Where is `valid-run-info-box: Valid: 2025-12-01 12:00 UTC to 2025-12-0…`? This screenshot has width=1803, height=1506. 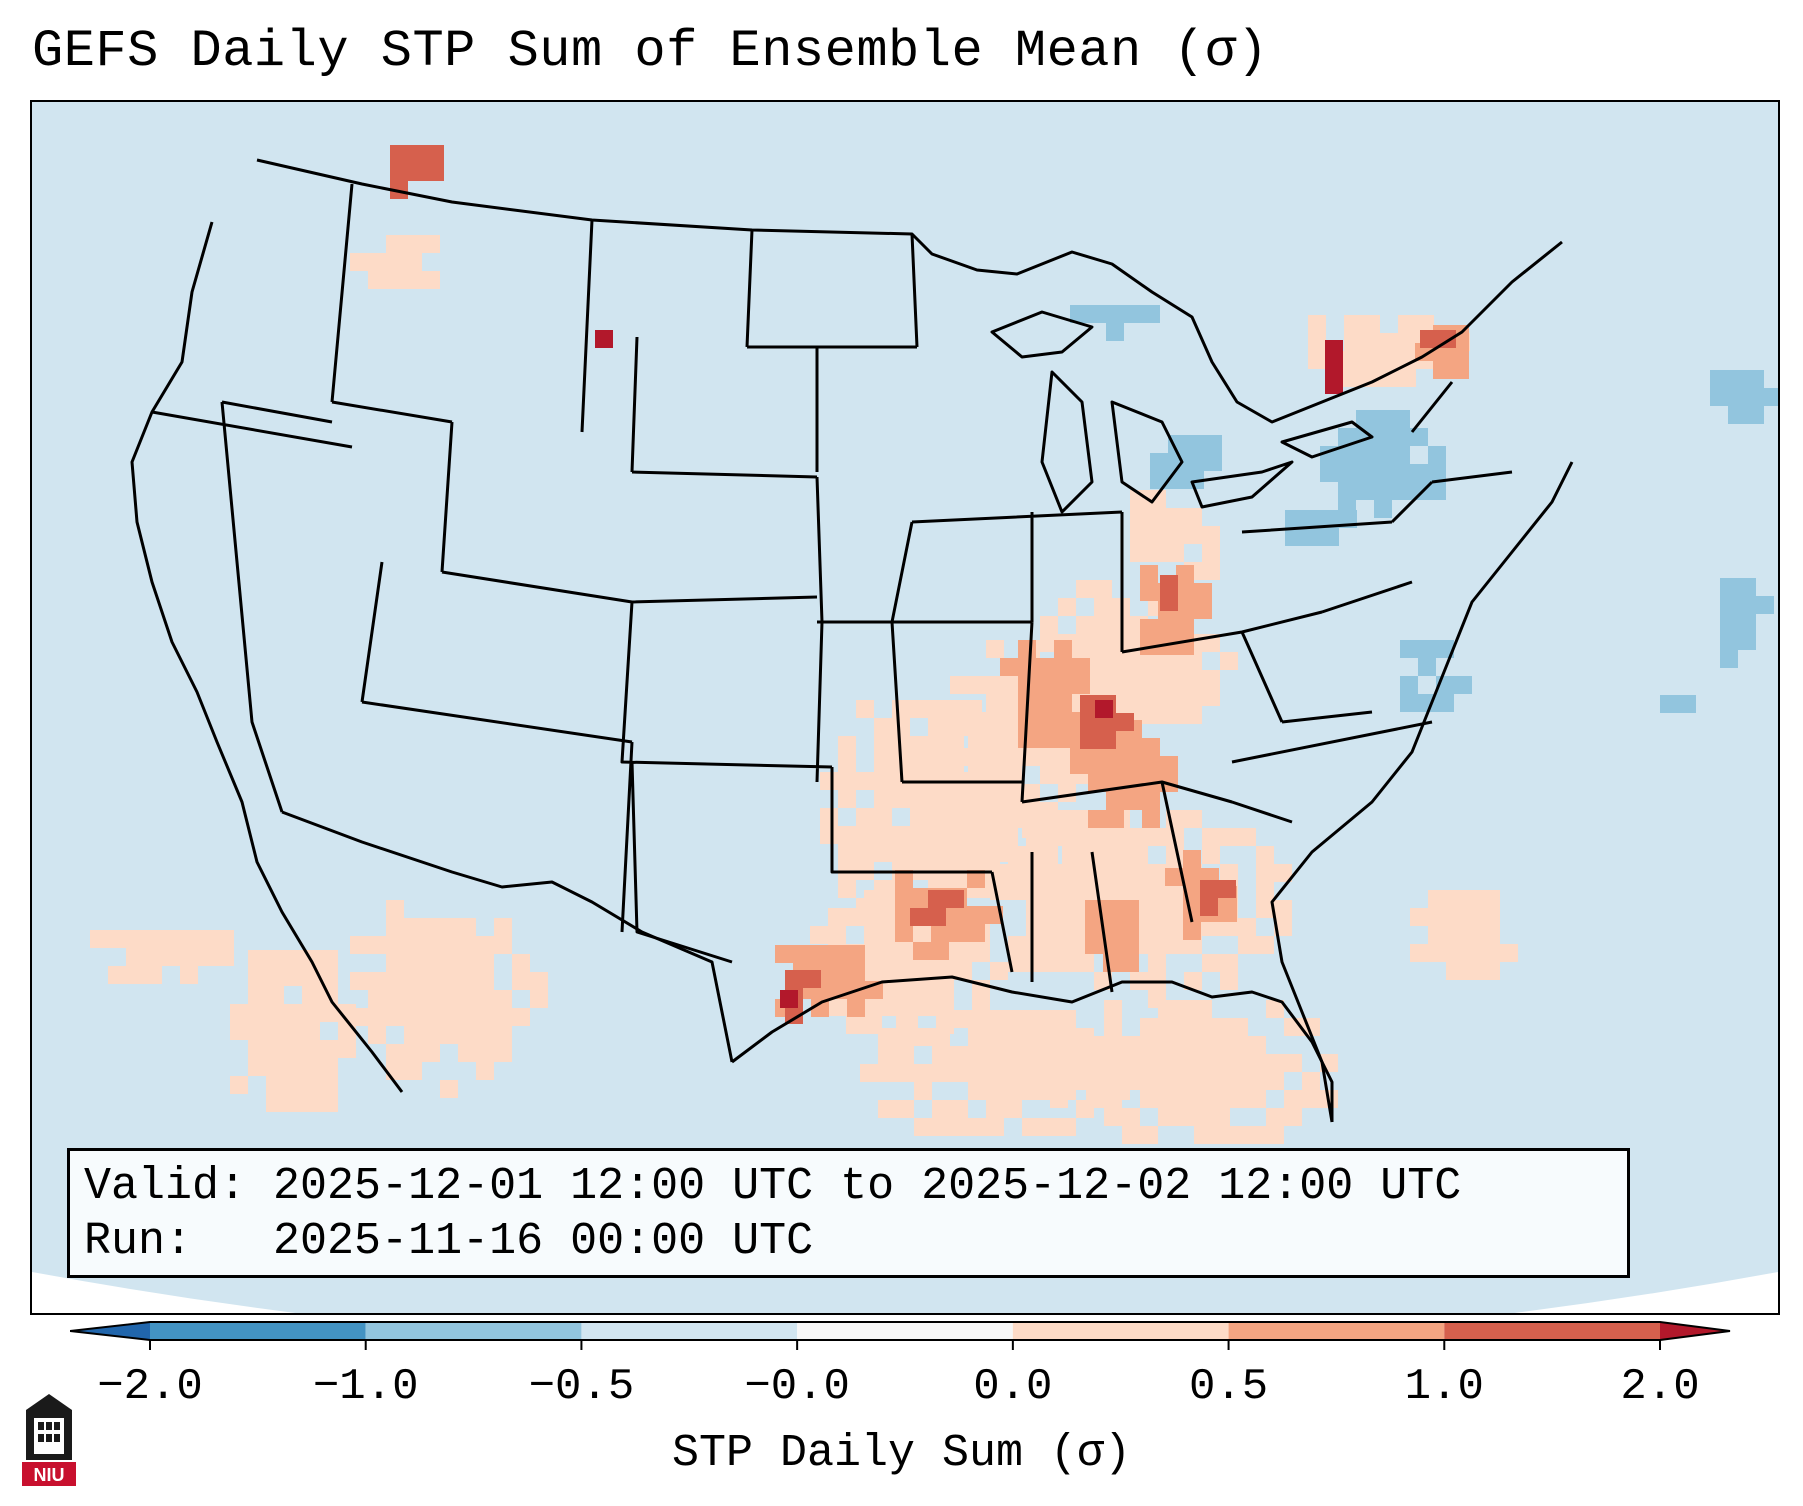 valid-run-info-box: Valid: 2025-12-01 12:00 UTC to 2025-12-0… is located at coordinates (848, 1213).